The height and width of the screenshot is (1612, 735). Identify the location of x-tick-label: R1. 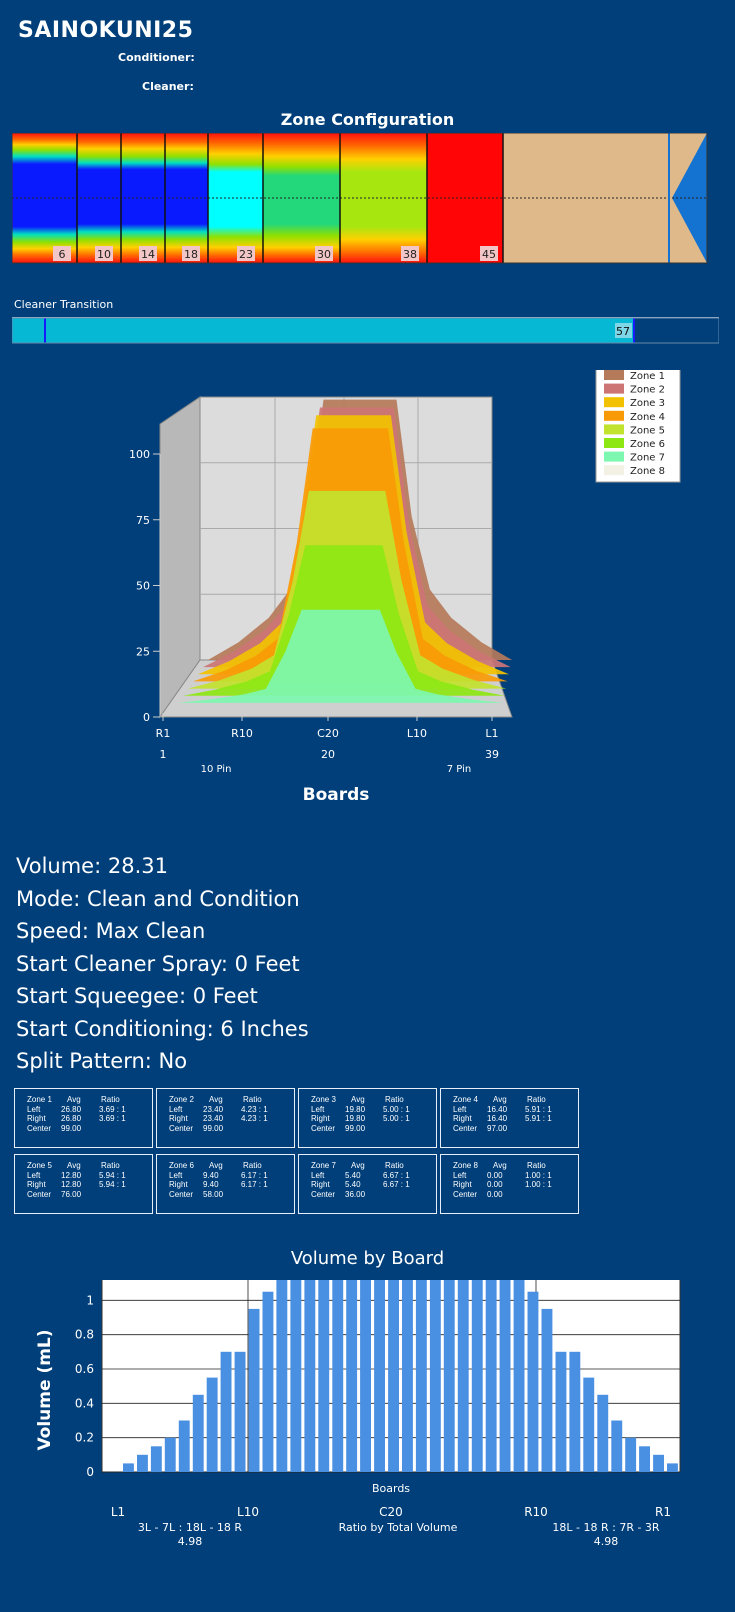
(163, 733).